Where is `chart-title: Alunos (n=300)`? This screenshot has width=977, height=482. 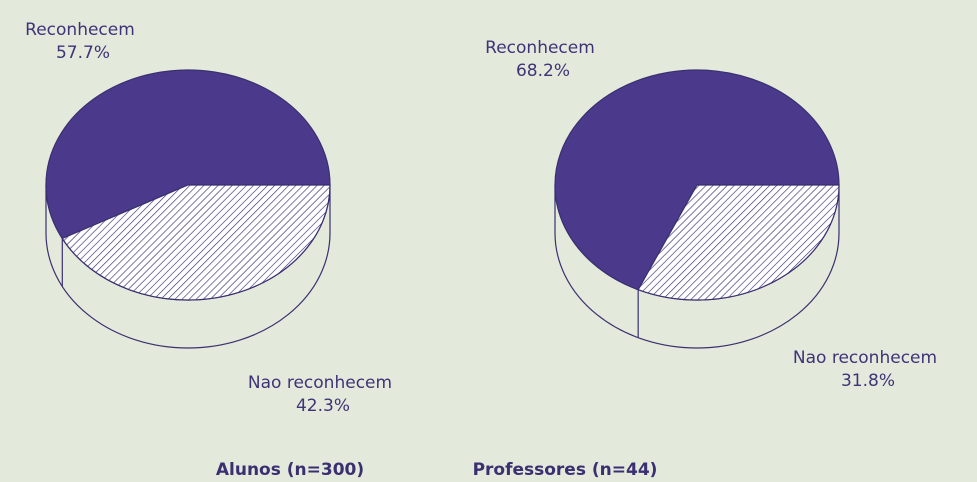 chart-title: Alunos (n=300) is located at coordinates (290, 470).